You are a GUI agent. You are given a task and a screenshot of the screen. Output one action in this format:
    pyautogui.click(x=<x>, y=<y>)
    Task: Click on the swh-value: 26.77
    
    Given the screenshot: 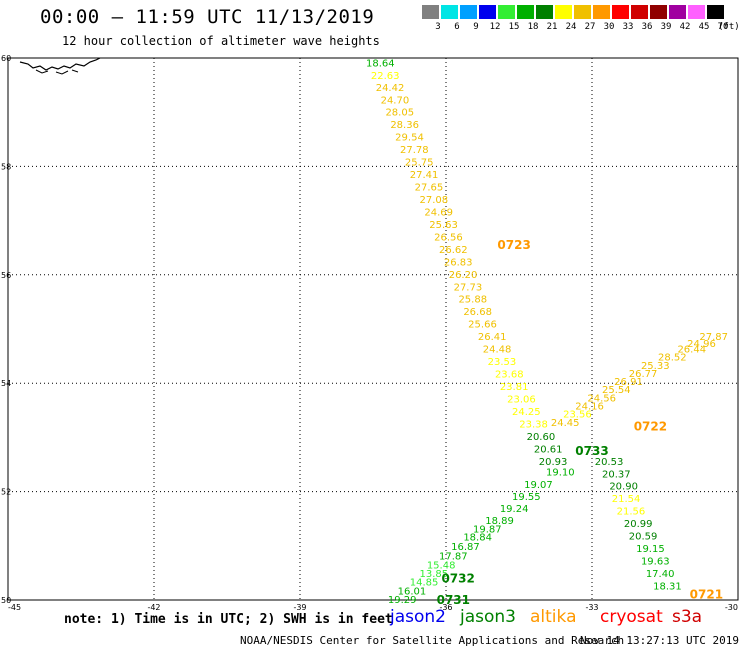 What is the action you would take?
    pyautogui.click(x=643, y=374)
    